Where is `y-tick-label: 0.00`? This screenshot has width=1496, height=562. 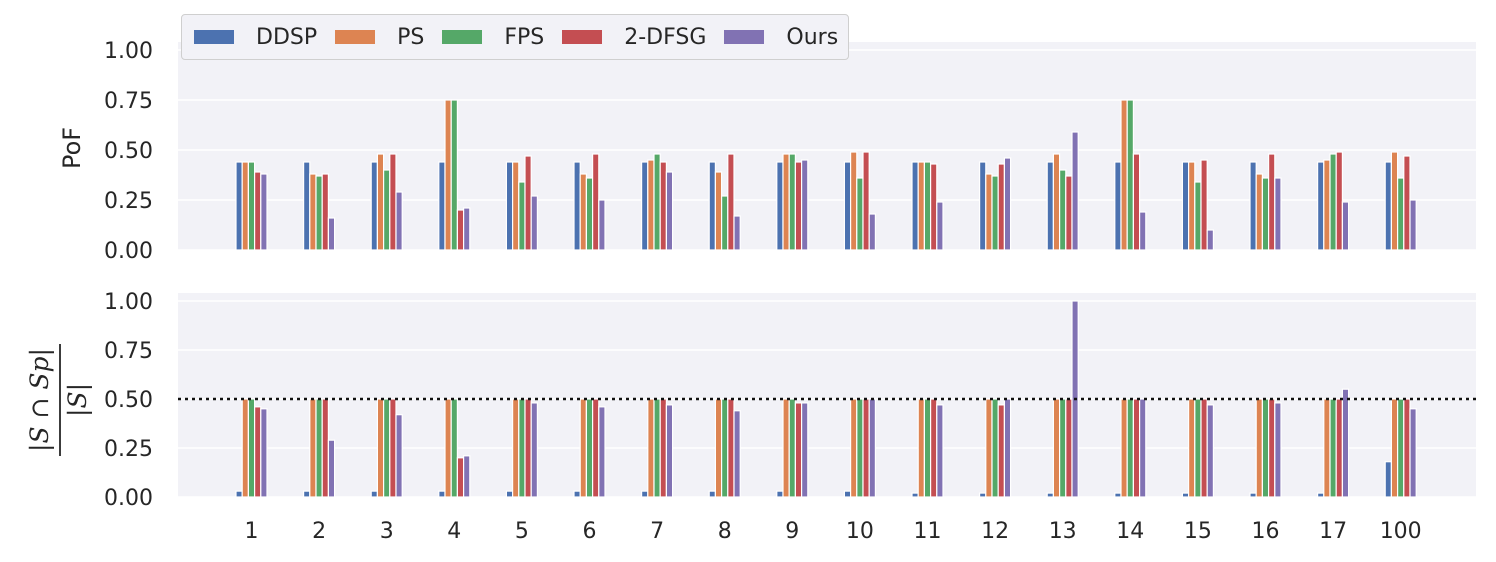 y-tick-label: 0.00 is located at coordinates (128, 251).